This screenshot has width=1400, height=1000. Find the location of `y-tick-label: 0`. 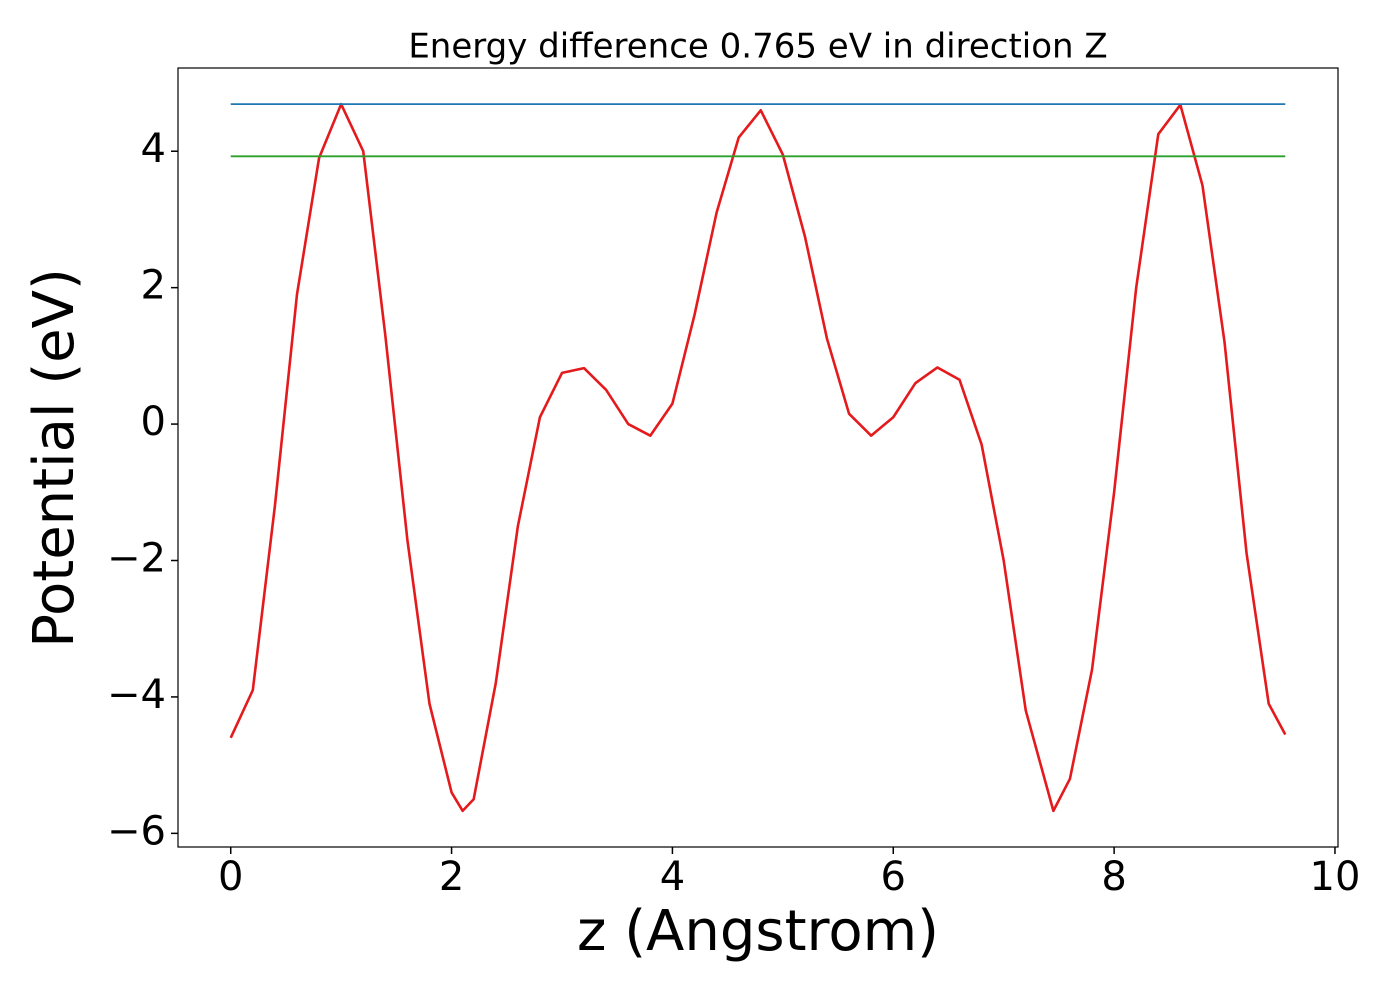

y-tick-label: 0 is located at coordinates (153, 422).